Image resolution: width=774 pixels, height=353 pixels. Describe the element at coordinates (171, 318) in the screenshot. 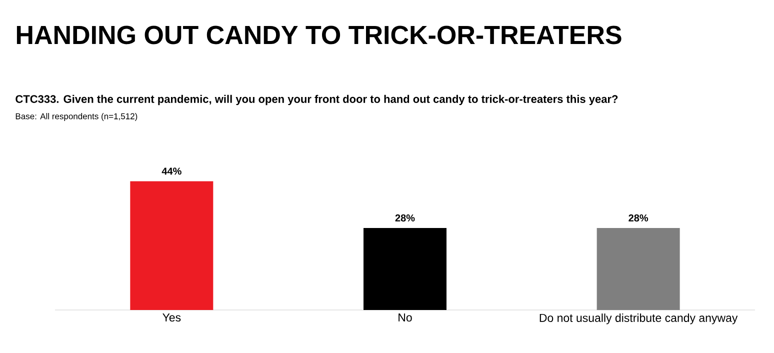

I see `x-tick-label: Yes` at that location.